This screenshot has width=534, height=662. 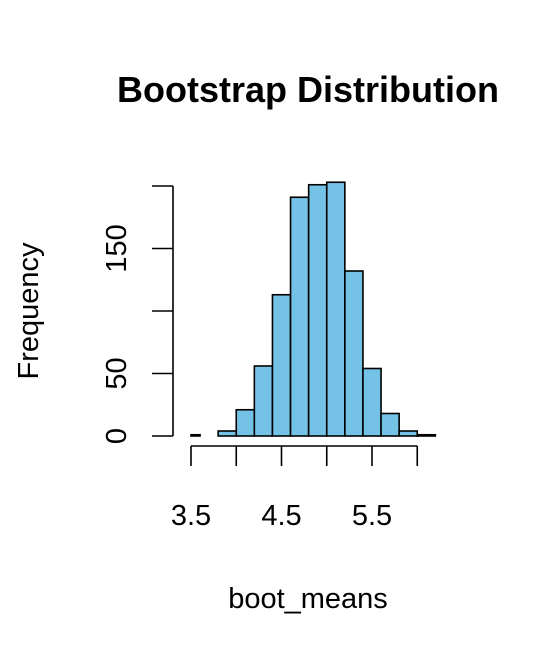 What do you see at coordinates (117, 248) in the screenshot?
I see `y-tick-label-2: 150` at bounding box center [117, 248].